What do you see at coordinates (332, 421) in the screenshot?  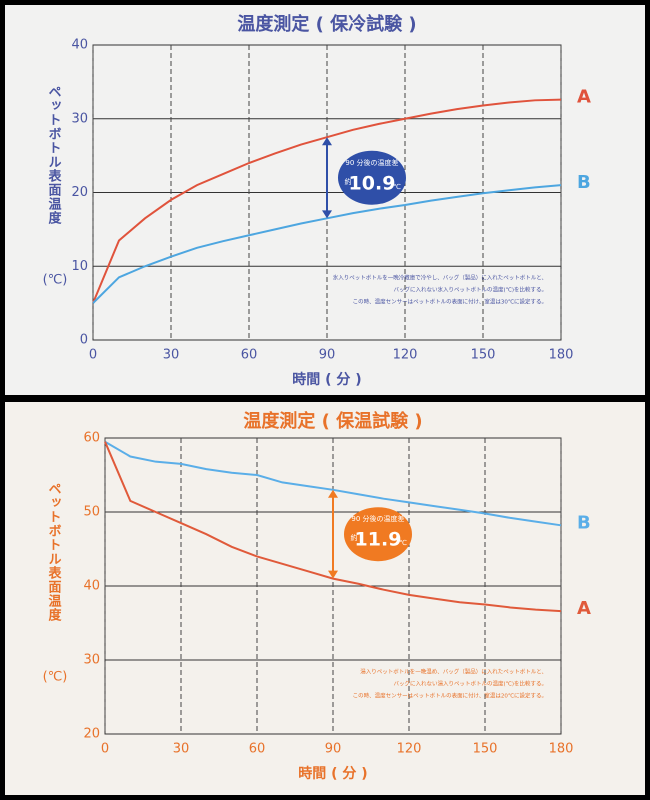 I see `chart-title: 温度測定 ( 保温試験 )` at bounding box center [332, 421].